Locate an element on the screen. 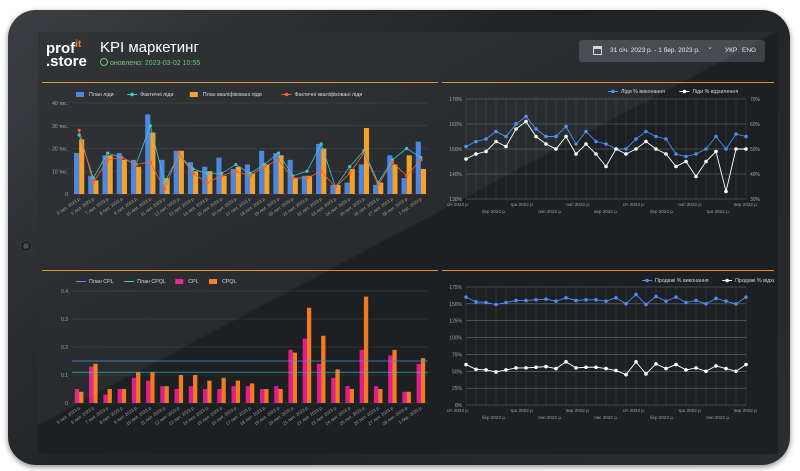 This screenshot has width=800, height=471. y-right-tick-label: 70% is located at coordinates (755, 100).